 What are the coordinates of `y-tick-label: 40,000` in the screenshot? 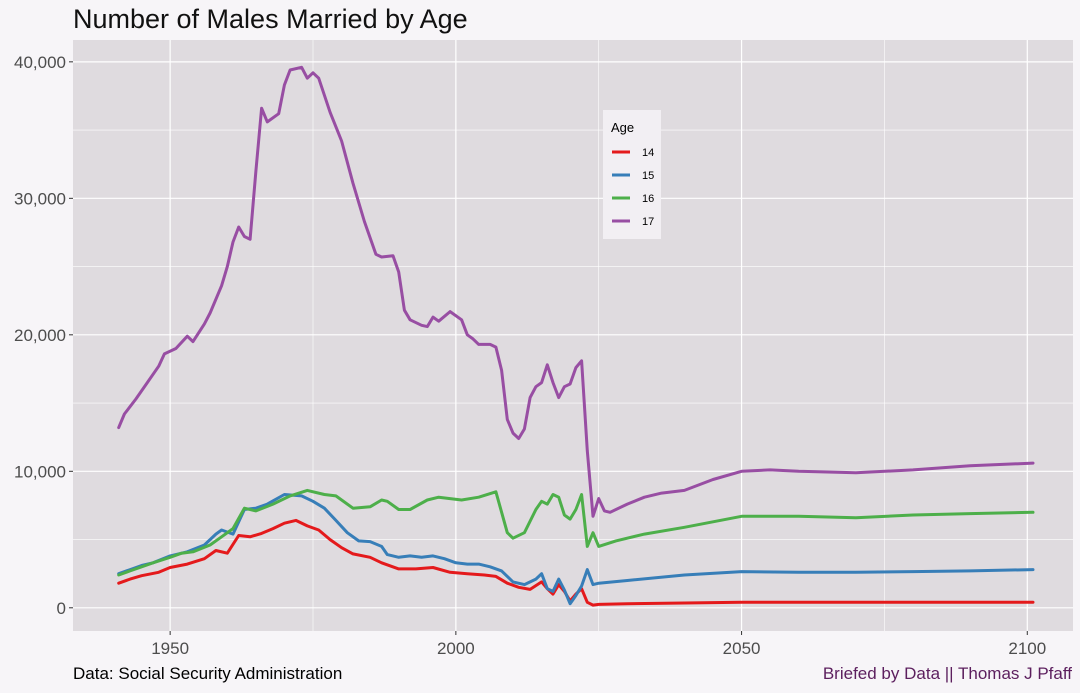 It's located at (40, 62).